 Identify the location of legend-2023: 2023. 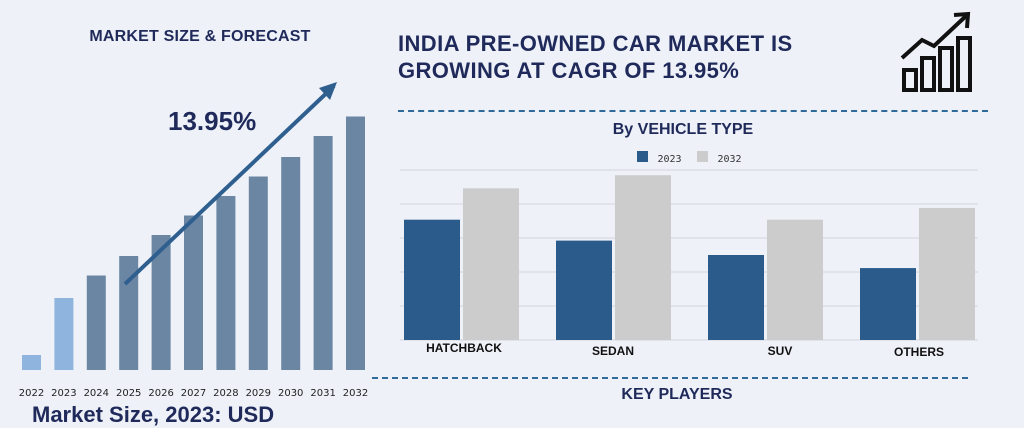
(659, 158).